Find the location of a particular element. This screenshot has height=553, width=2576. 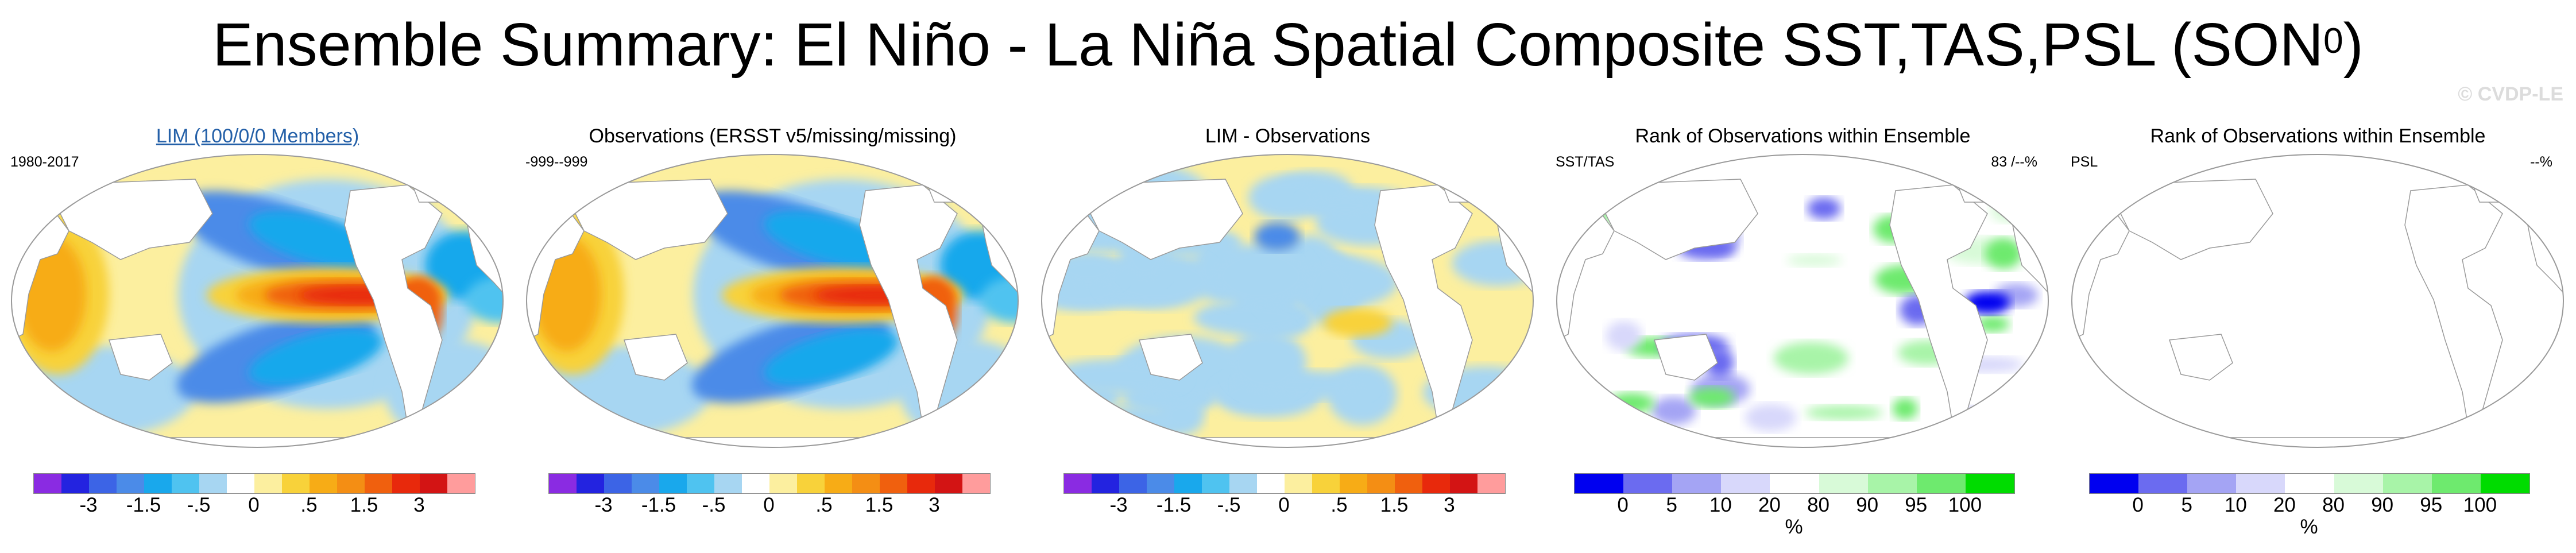

colorbar-tick-label: .5 is located at coordinates (1339, 505).